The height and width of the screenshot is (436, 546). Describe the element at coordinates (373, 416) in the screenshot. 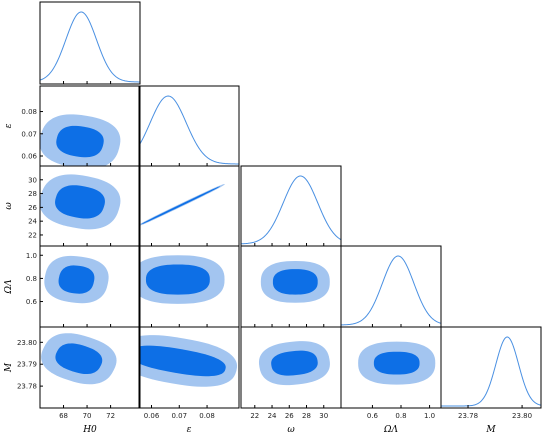

I see `x-tick-label-OmegaL-0: 0.6` at that location.